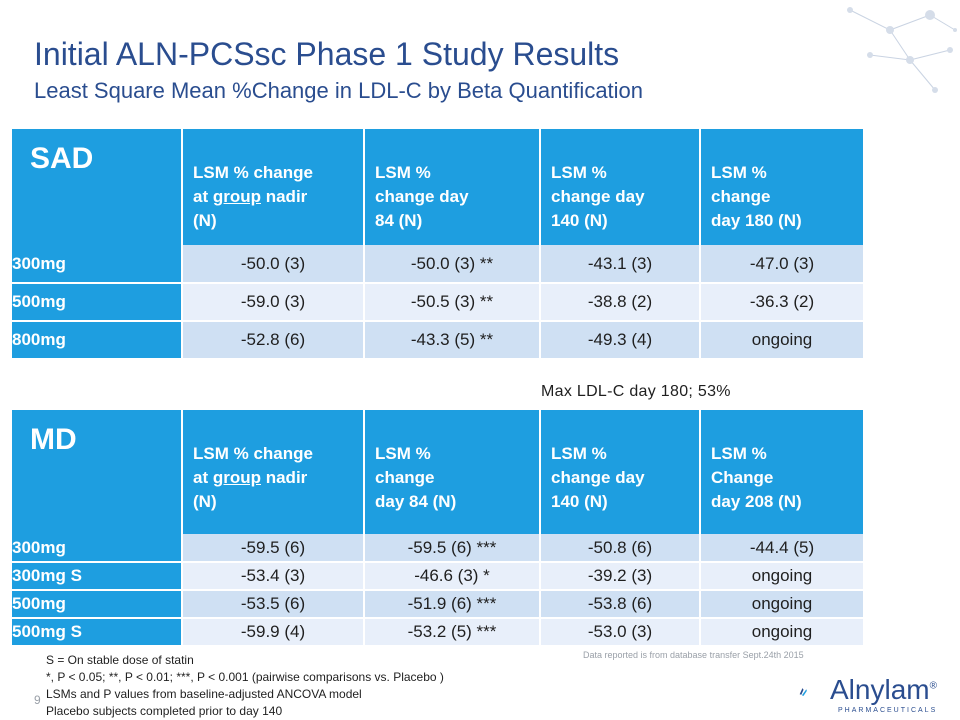 This screenshot has width=960, height=720. Describe the element at coordinates (273, 604) in the screenshot. I see `table-cell: -53.5 (6)` at that location.